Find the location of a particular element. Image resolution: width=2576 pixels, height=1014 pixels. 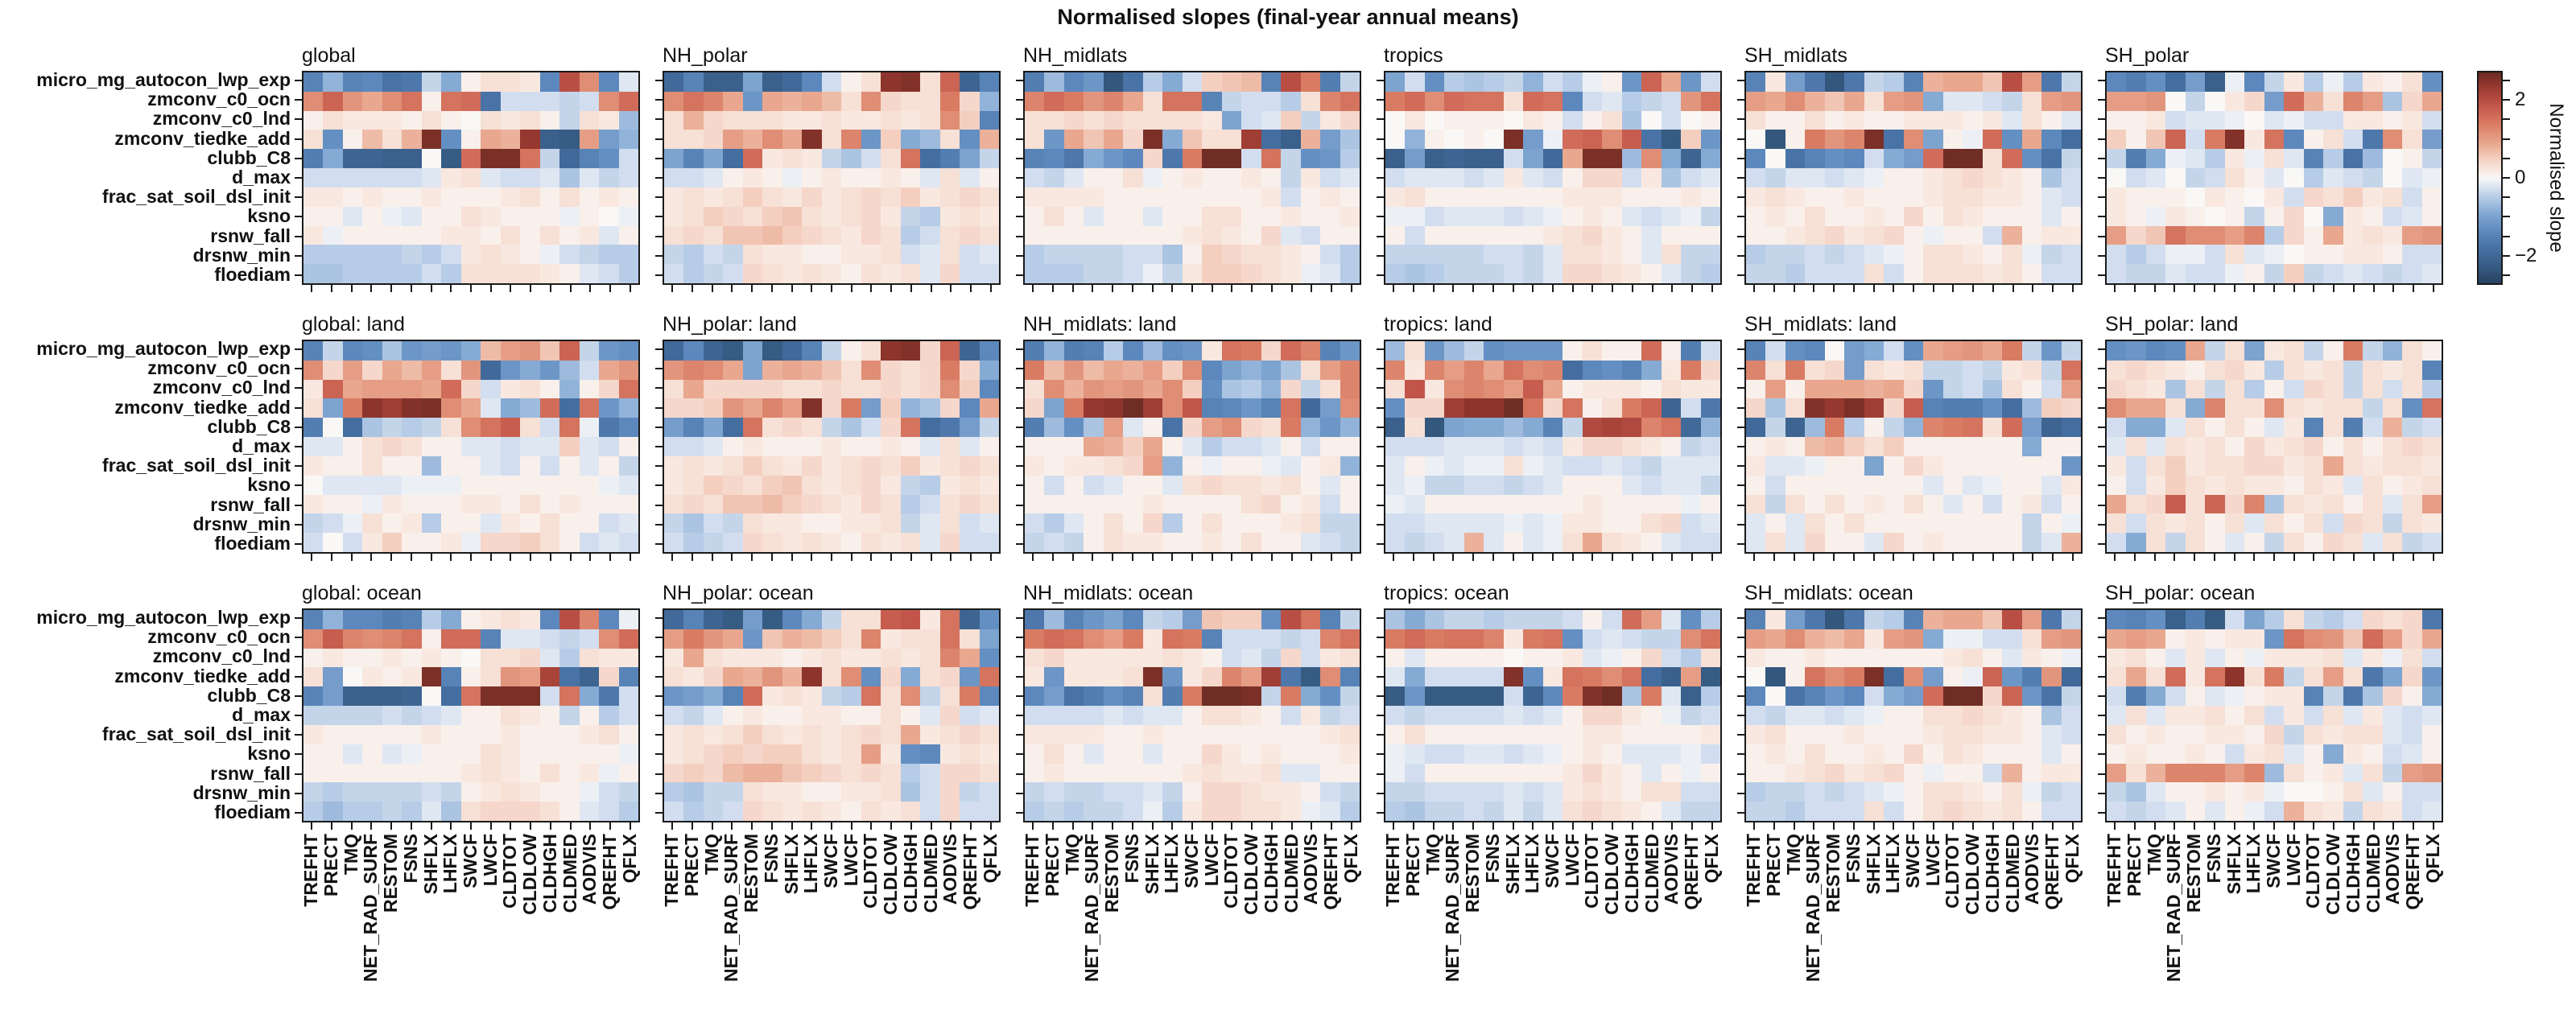

x-axis-label: LHFLX is located at coordinates (2253, 864).